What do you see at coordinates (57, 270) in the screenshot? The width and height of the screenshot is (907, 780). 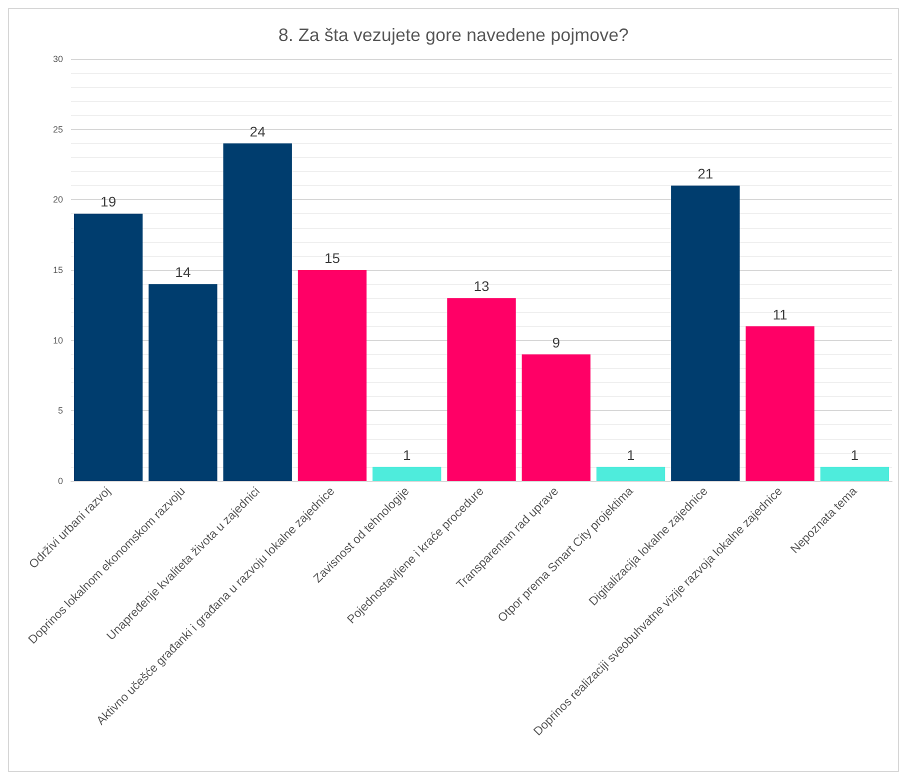 I see `y-tick-label: 15` at bounding box center [57, 270].